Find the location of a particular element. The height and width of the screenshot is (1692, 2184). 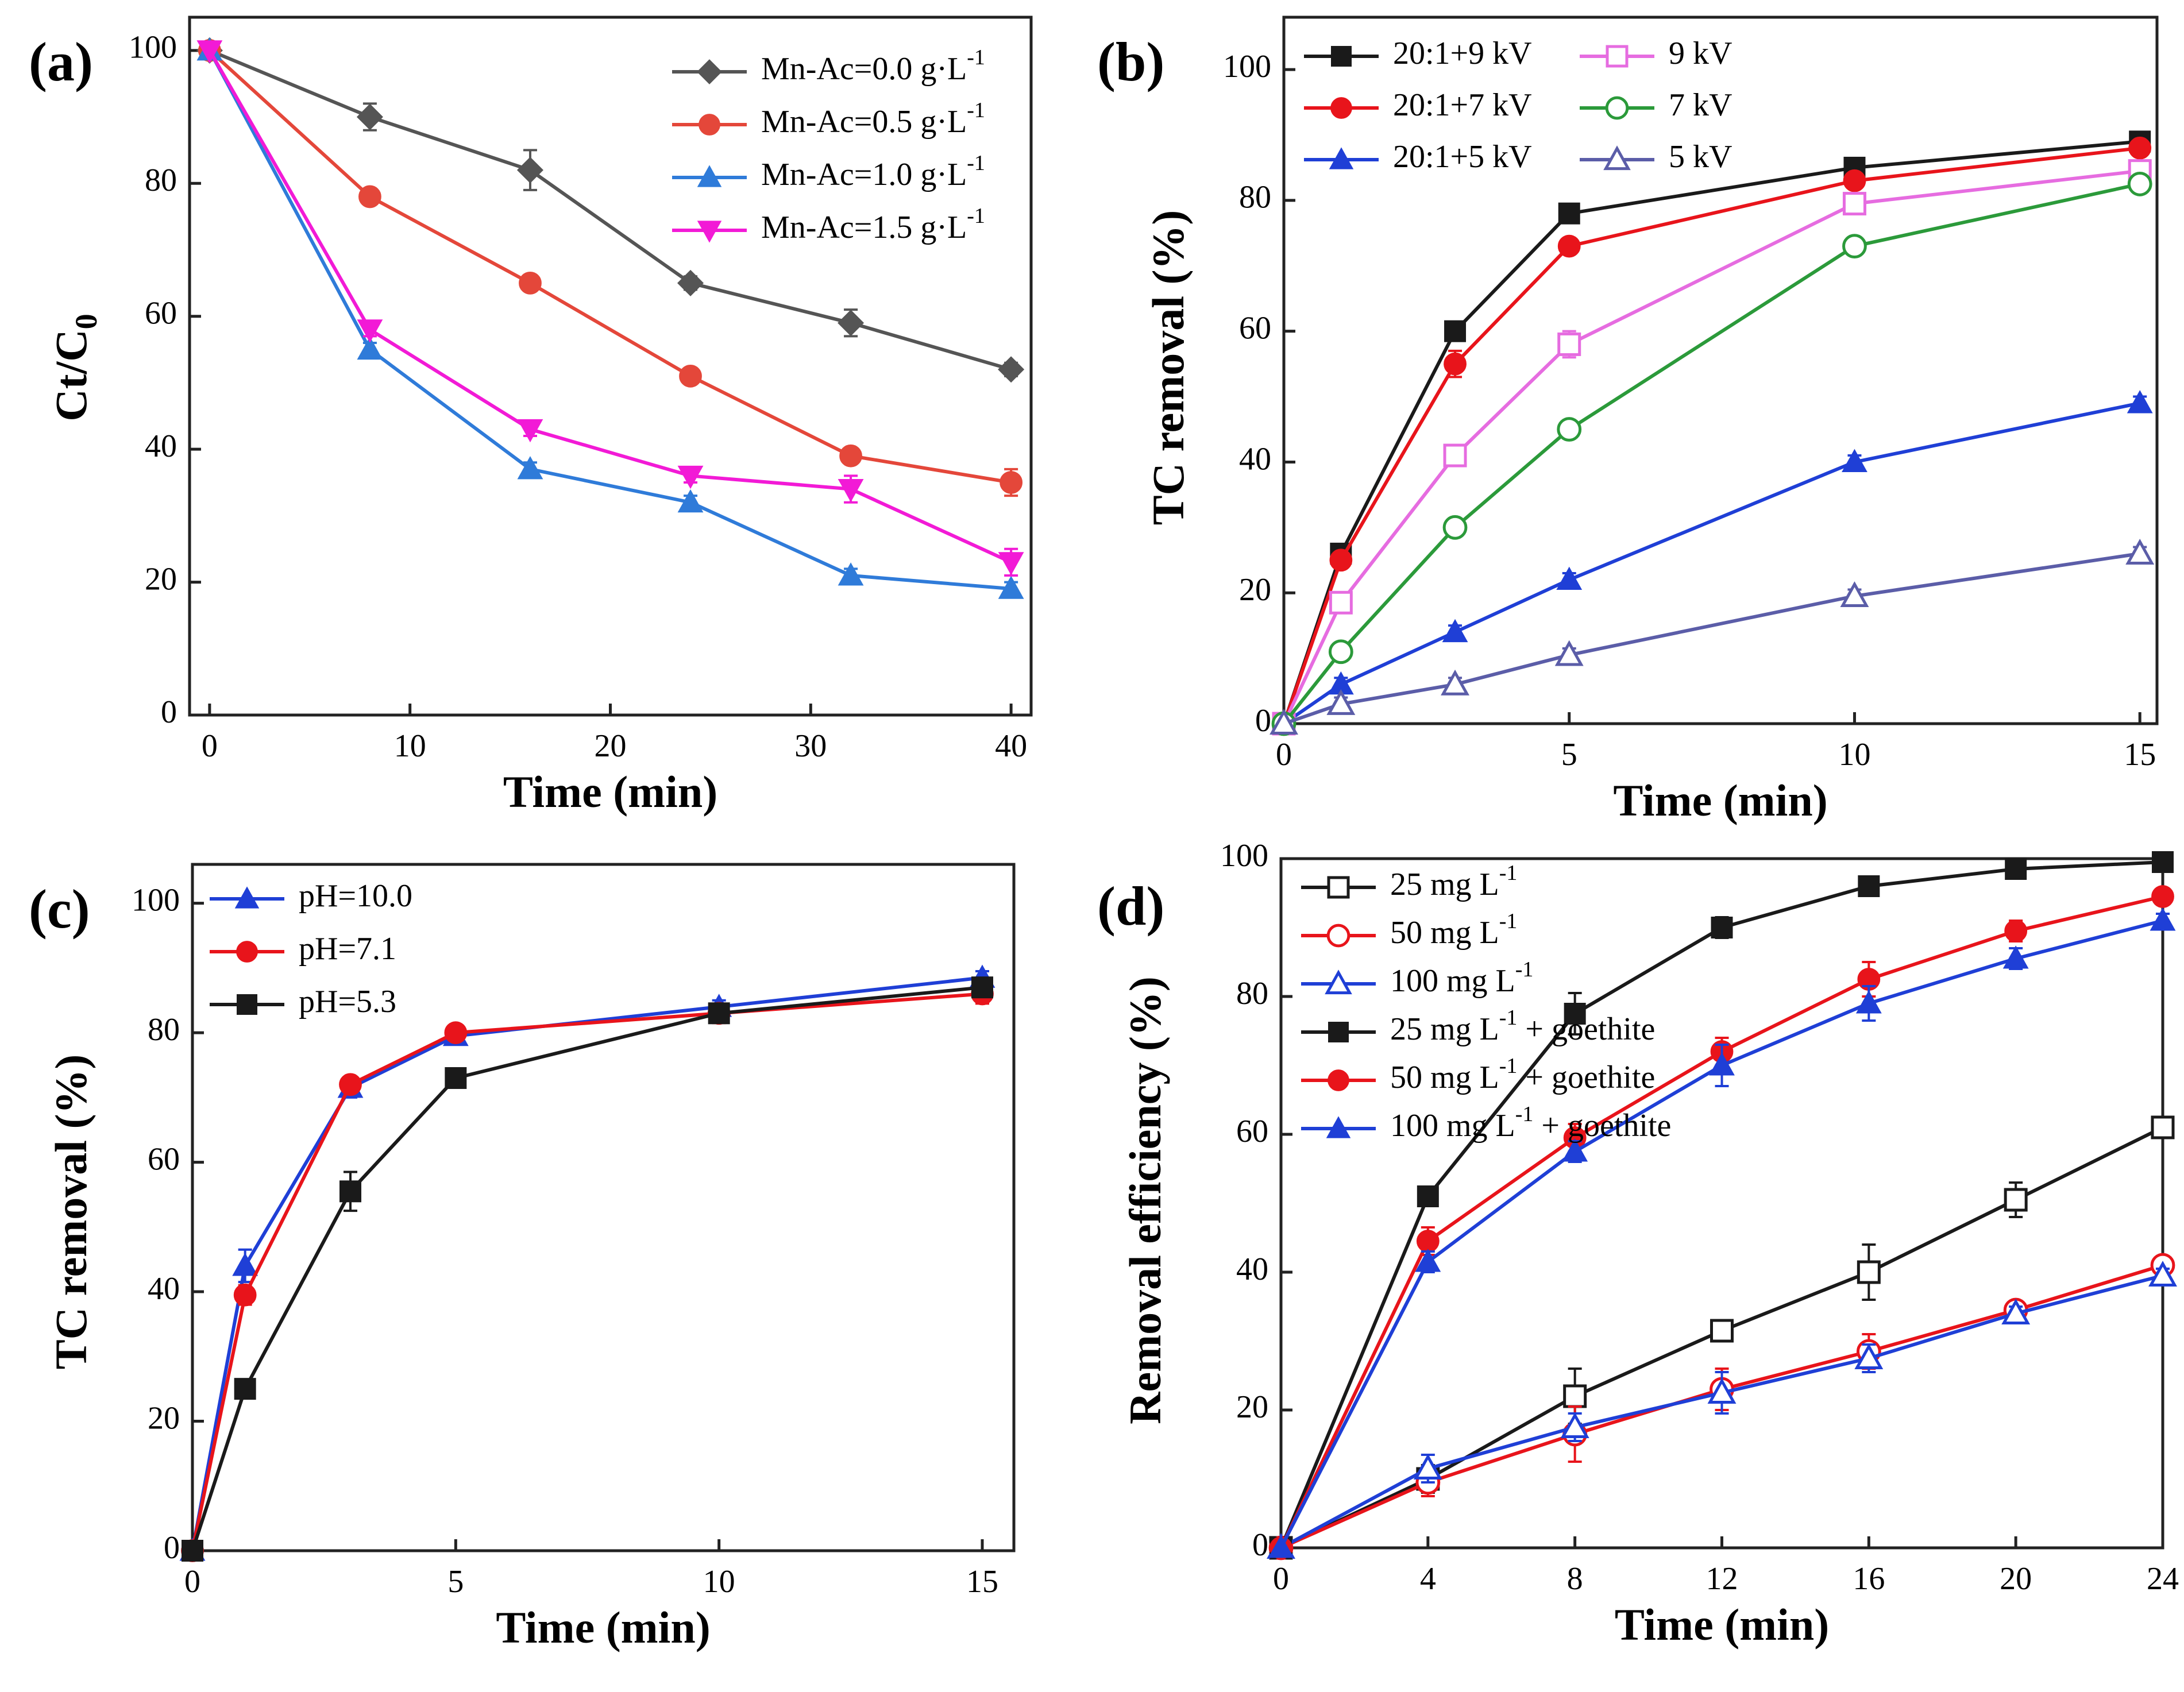

legend-entry: Mn-Ac=1.5 g·L-1 is located at coordinates (829, 224).